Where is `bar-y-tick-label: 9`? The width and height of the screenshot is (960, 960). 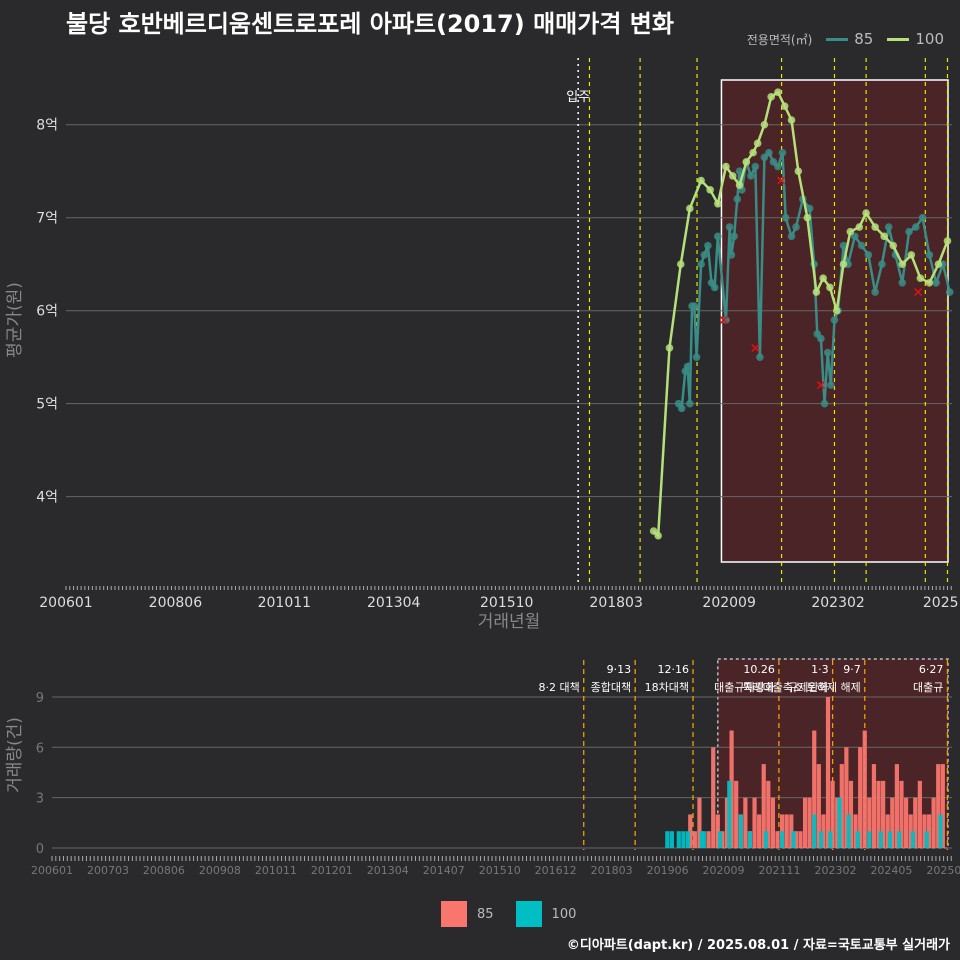 bar-y-tick-label: 9 is located at coordinates (40, 698).